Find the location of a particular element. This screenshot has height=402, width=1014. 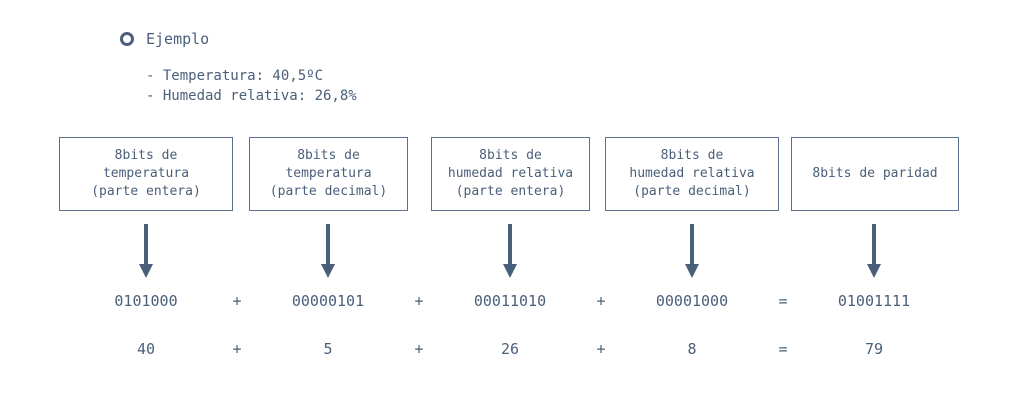

decimal-parity: 79 is located at coordinates (874, 349).